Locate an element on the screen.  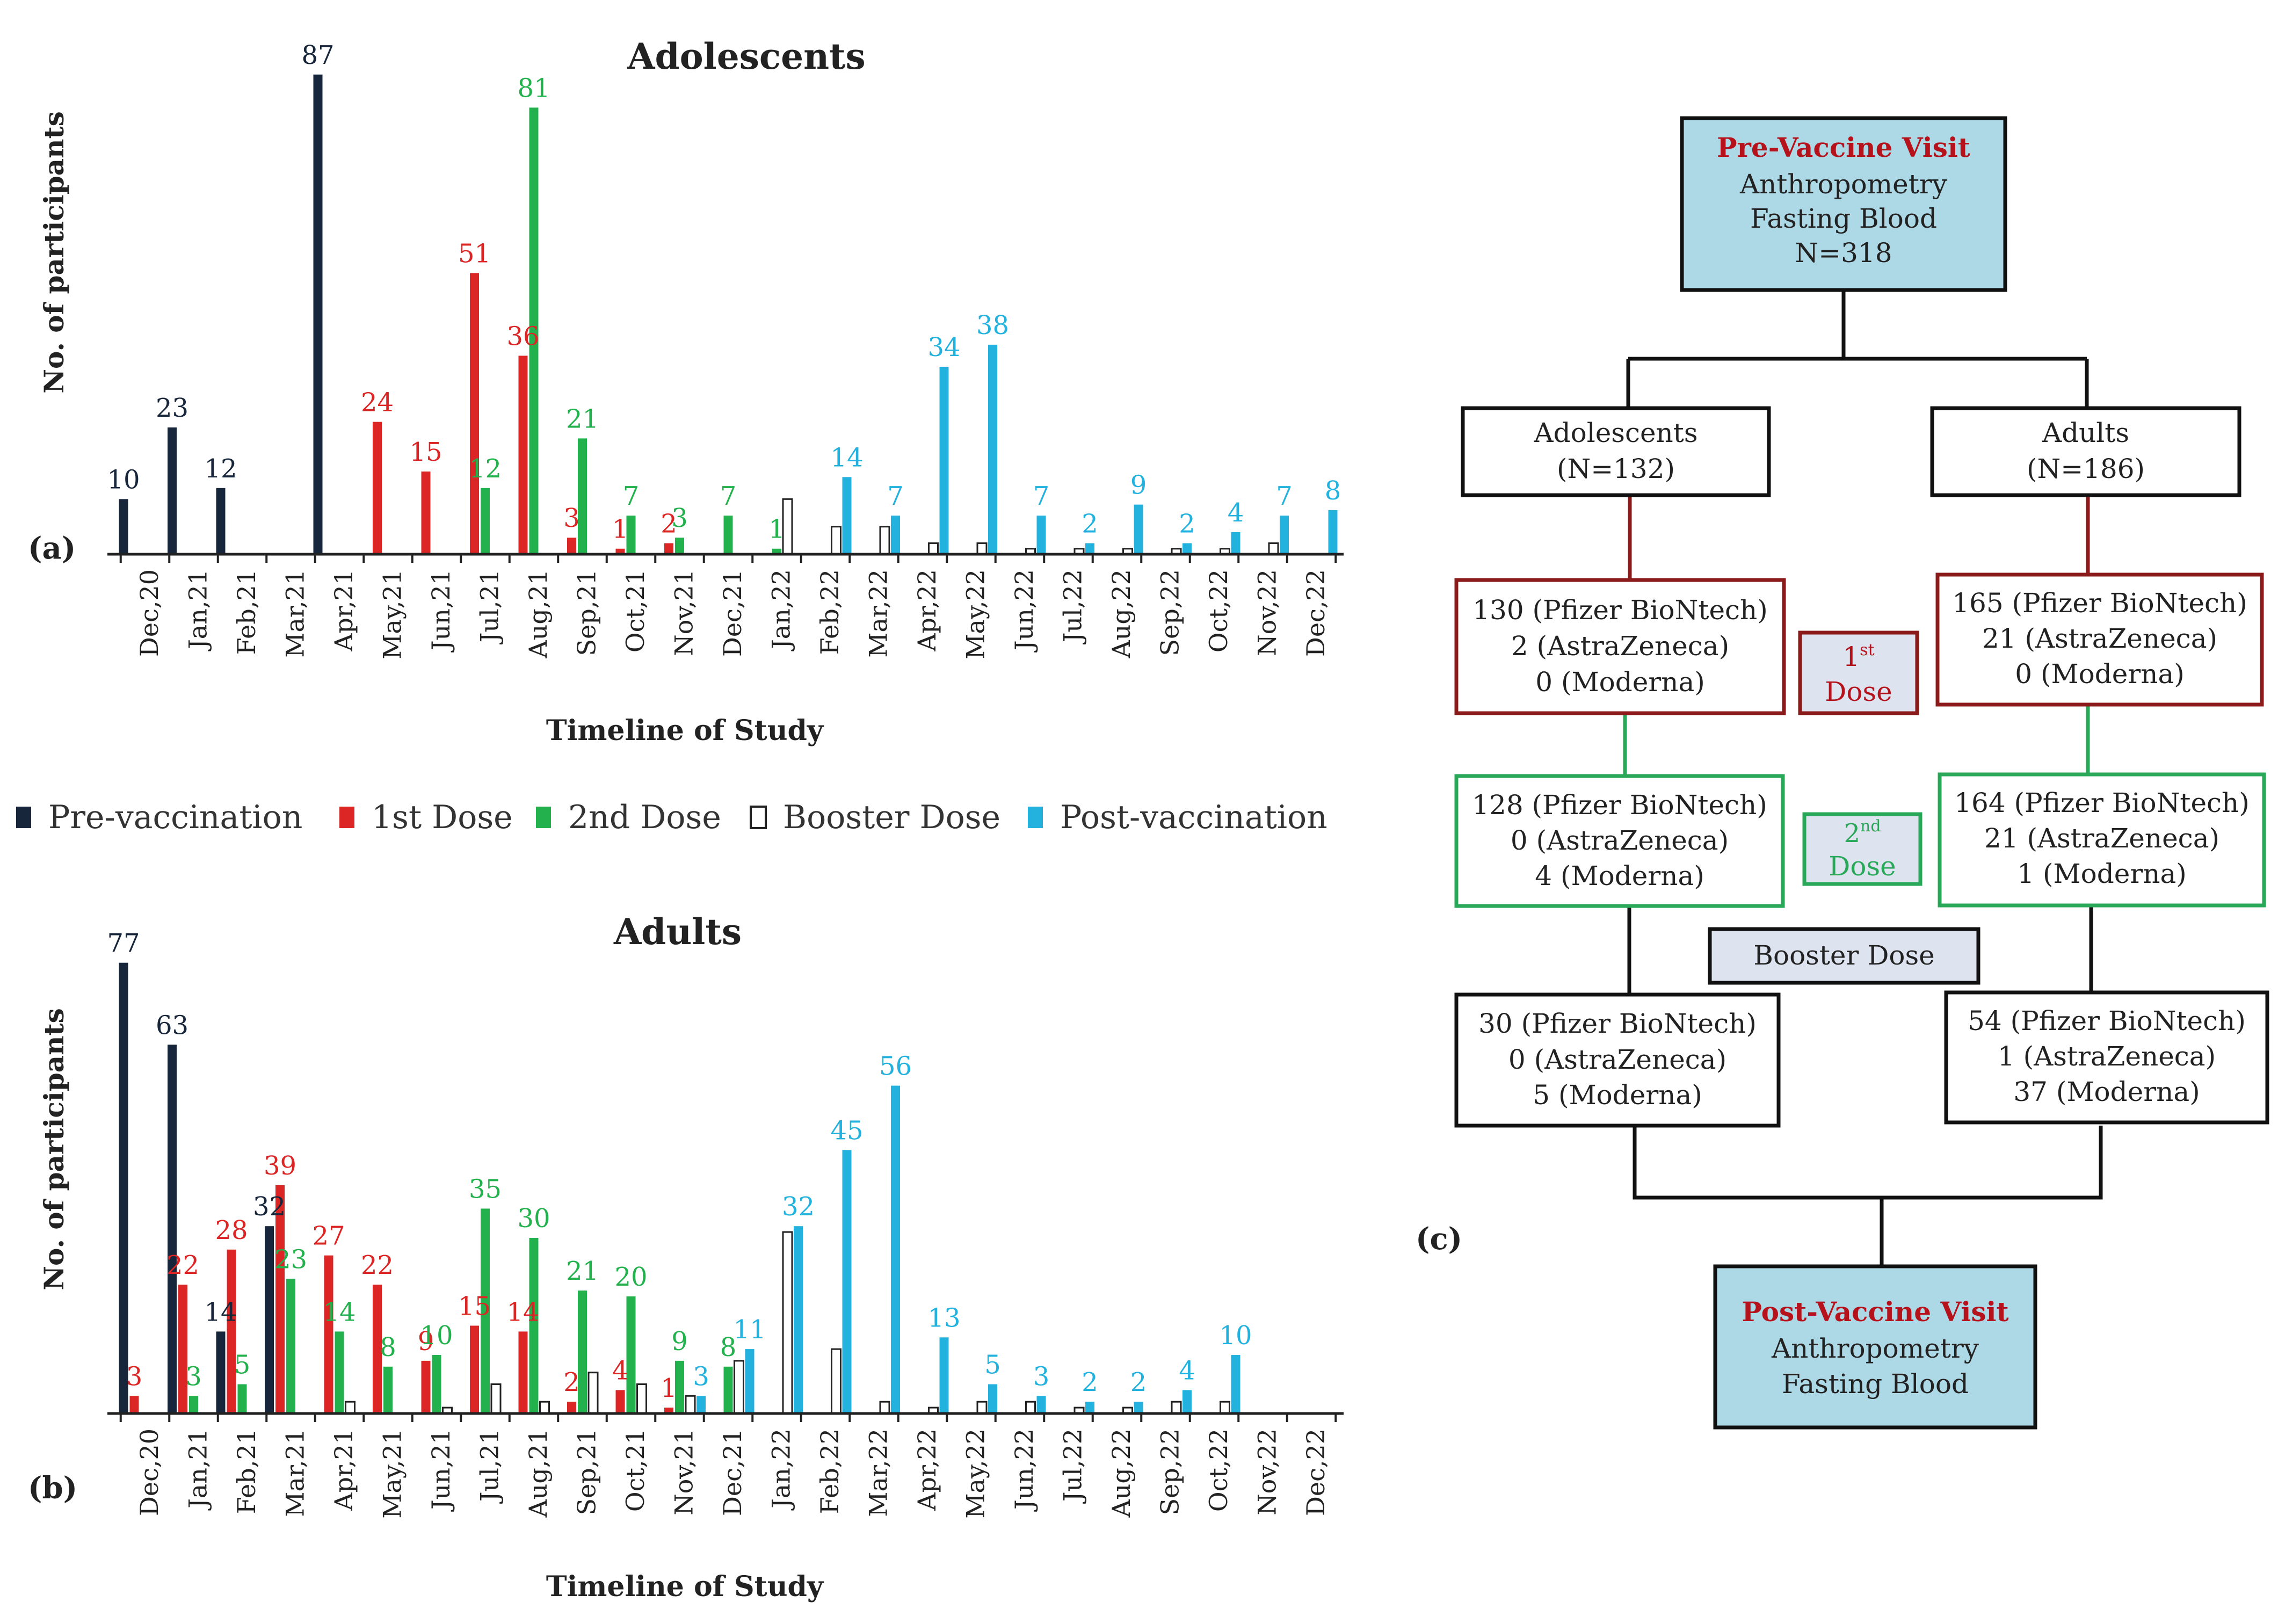
adol-booster-moderna: 5 (Moderna) is located at coordinates (1617, 1095).